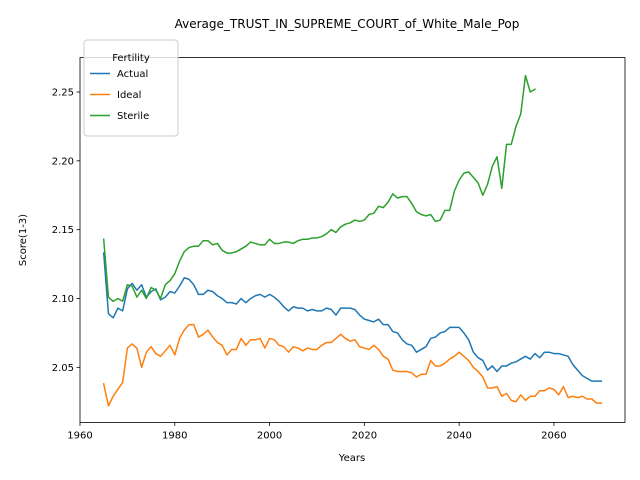 Image resolution: width=640 pixels, height=480 pixels. What do you see at coordinates (553, 435) in the screenshot?
I see `x-tick-label: 2060` at bounding box center [553, 435].